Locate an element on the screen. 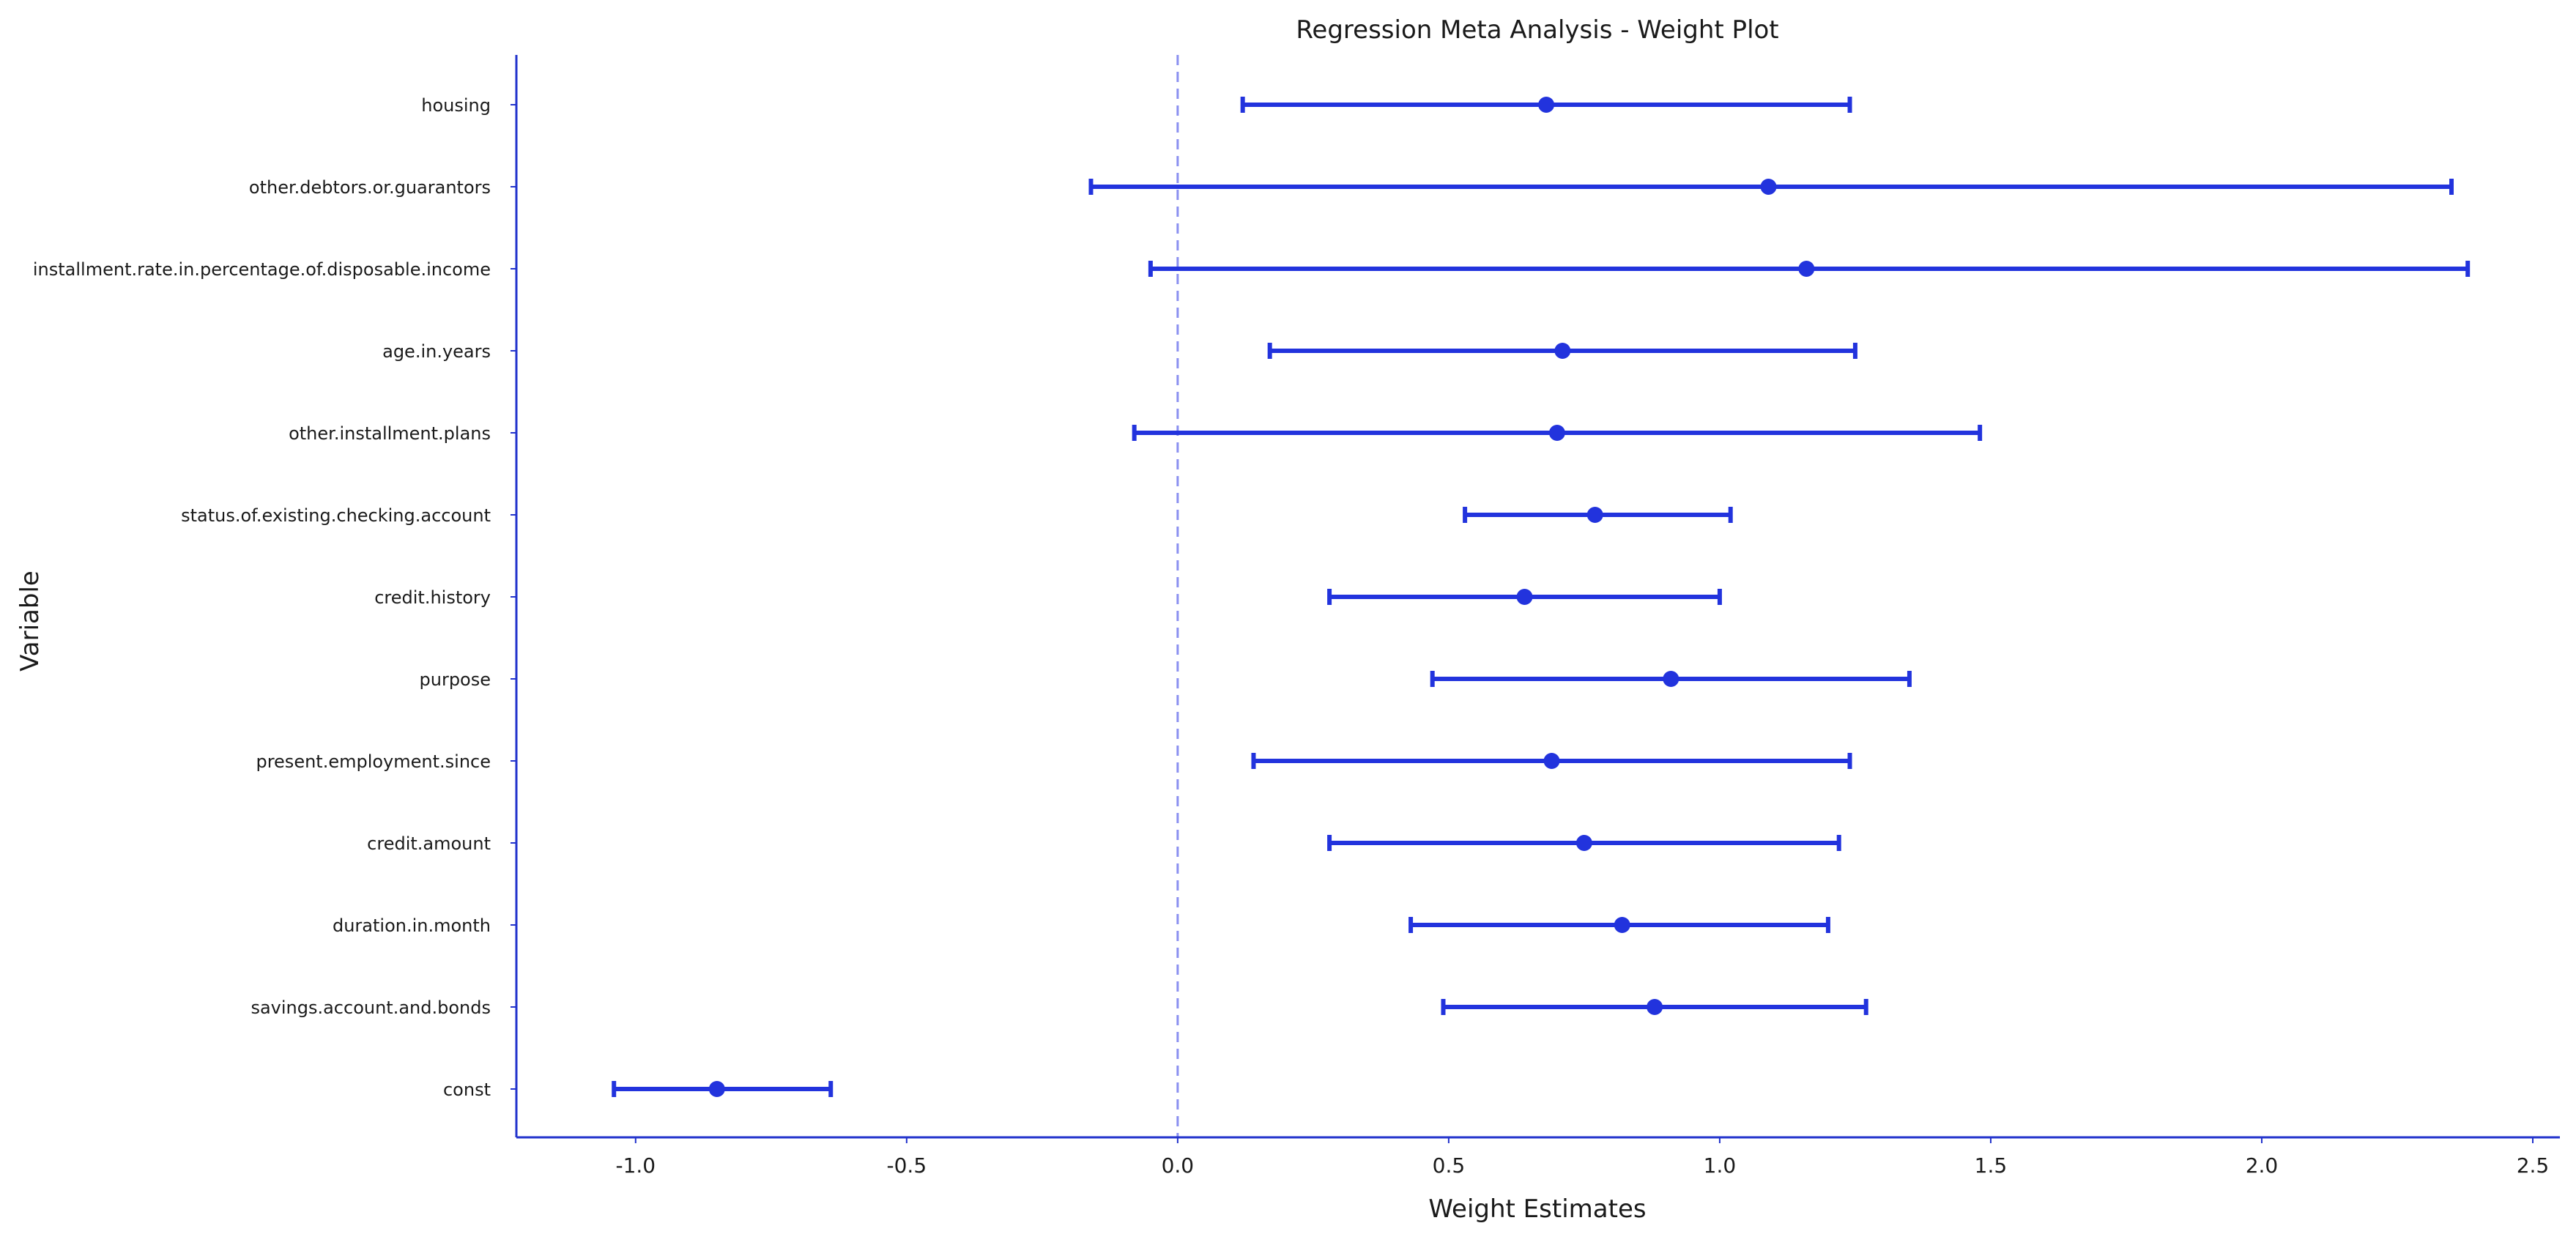 The height and width of the screenshot is (1245, 2576). y-category-label: present.employment.since is located at coordinates (373, 761).